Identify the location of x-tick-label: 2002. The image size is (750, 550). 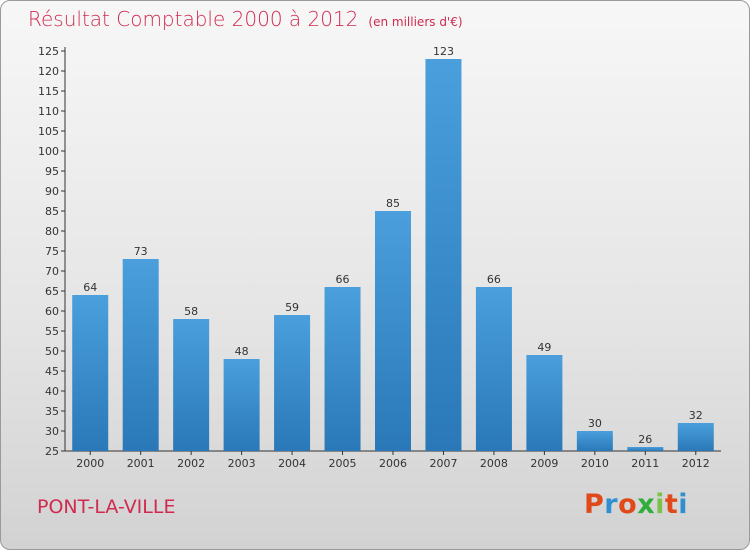
(191, 463).